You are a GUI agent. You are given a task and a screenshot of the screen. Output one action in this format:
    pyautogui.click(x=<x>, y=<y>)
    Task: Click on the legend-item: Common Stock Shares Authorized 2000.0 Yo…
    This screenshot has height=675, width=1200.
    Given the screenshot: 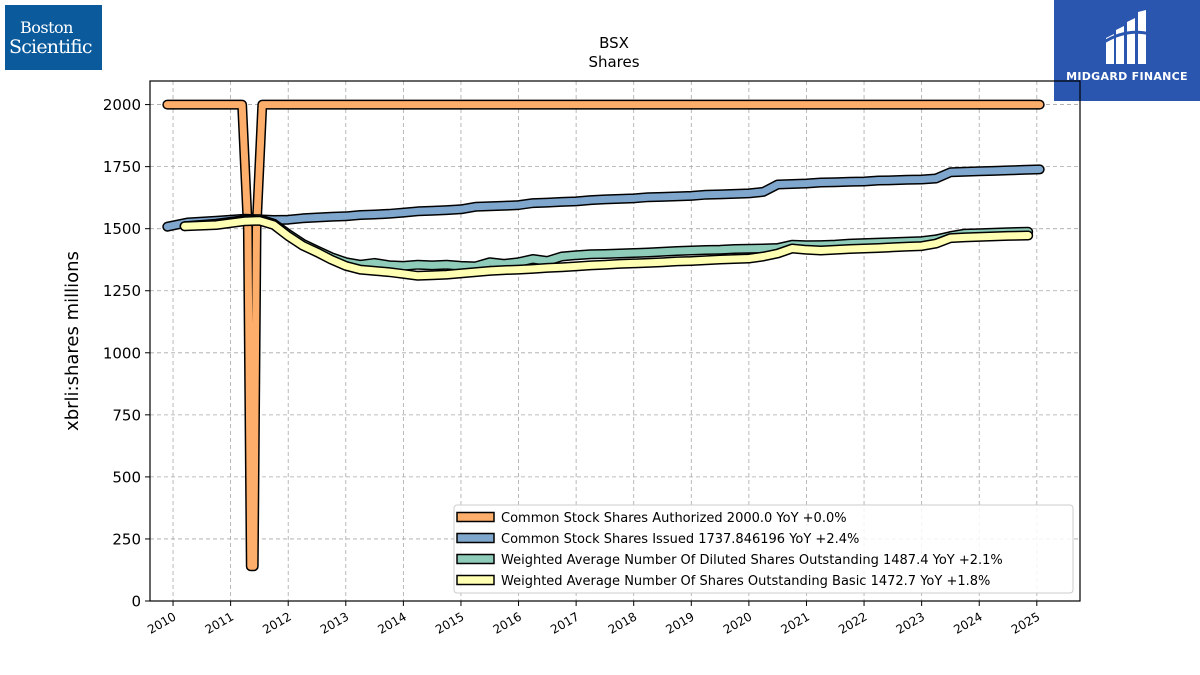 What is the action you would take?
    pyautogui.click(x=651, y=518)
    